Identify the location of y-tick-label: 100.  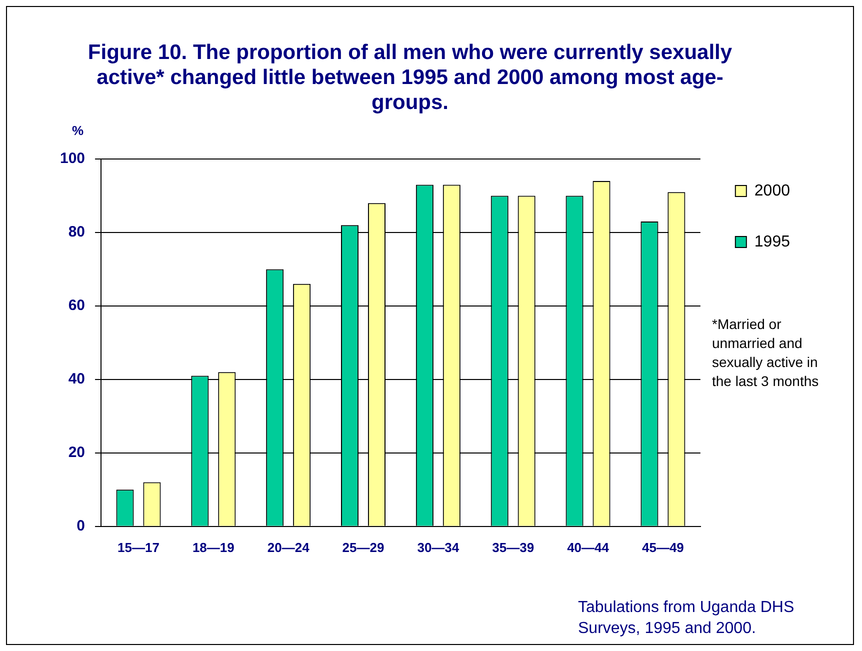
(73, 159).